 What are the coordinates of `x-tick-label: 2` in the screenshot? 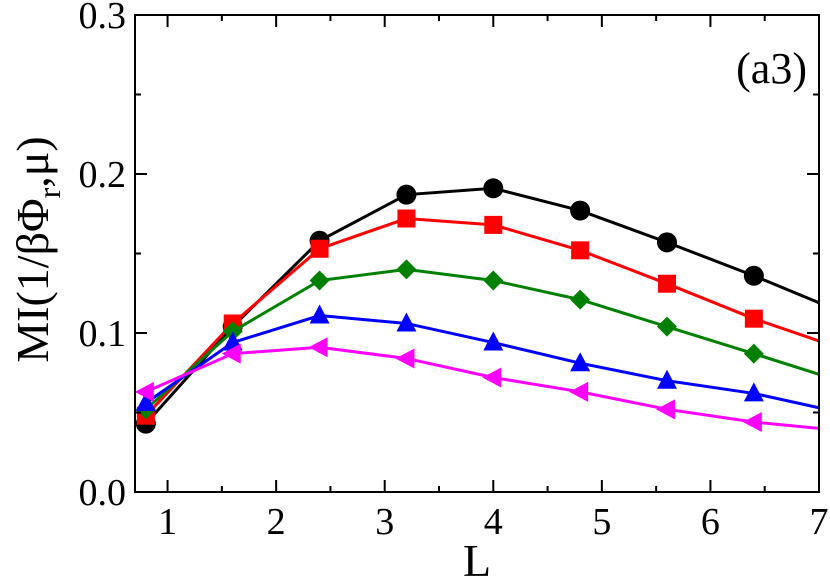 It's located at (276, 522).